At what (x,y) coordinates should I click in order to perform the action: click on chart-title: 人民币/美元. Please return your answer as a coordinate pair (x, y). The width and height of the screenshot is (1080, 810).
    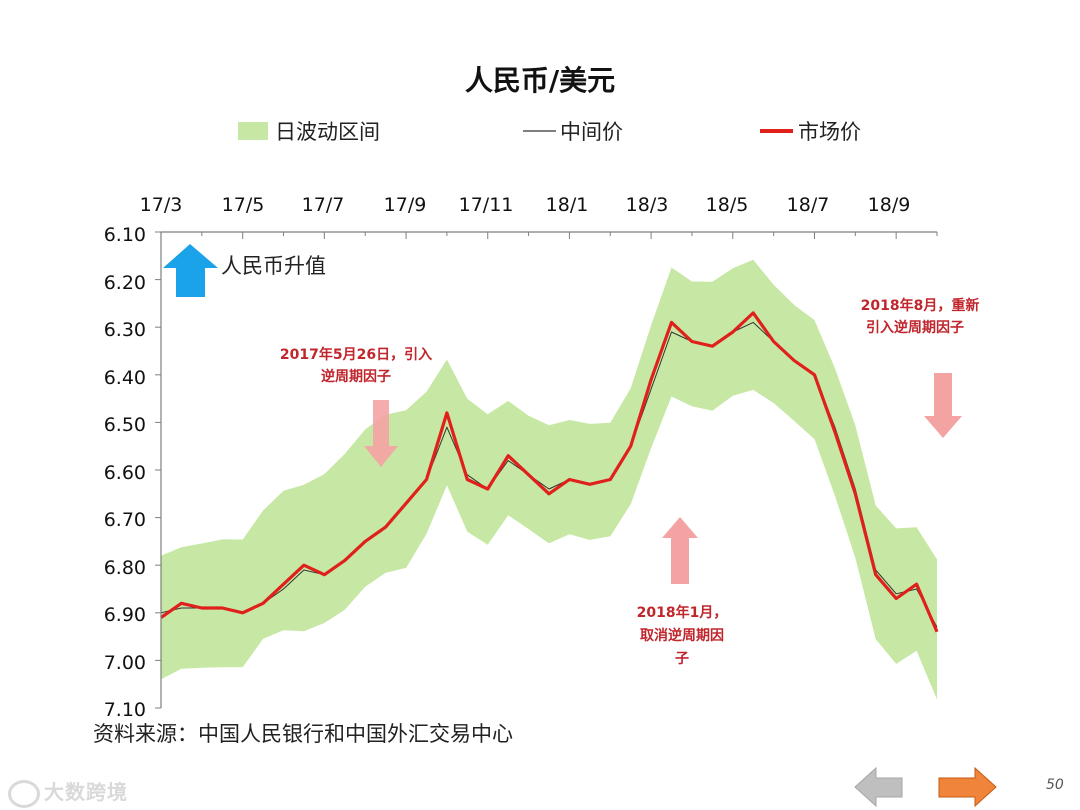
    Looking at the image, I should click on (540, 80).